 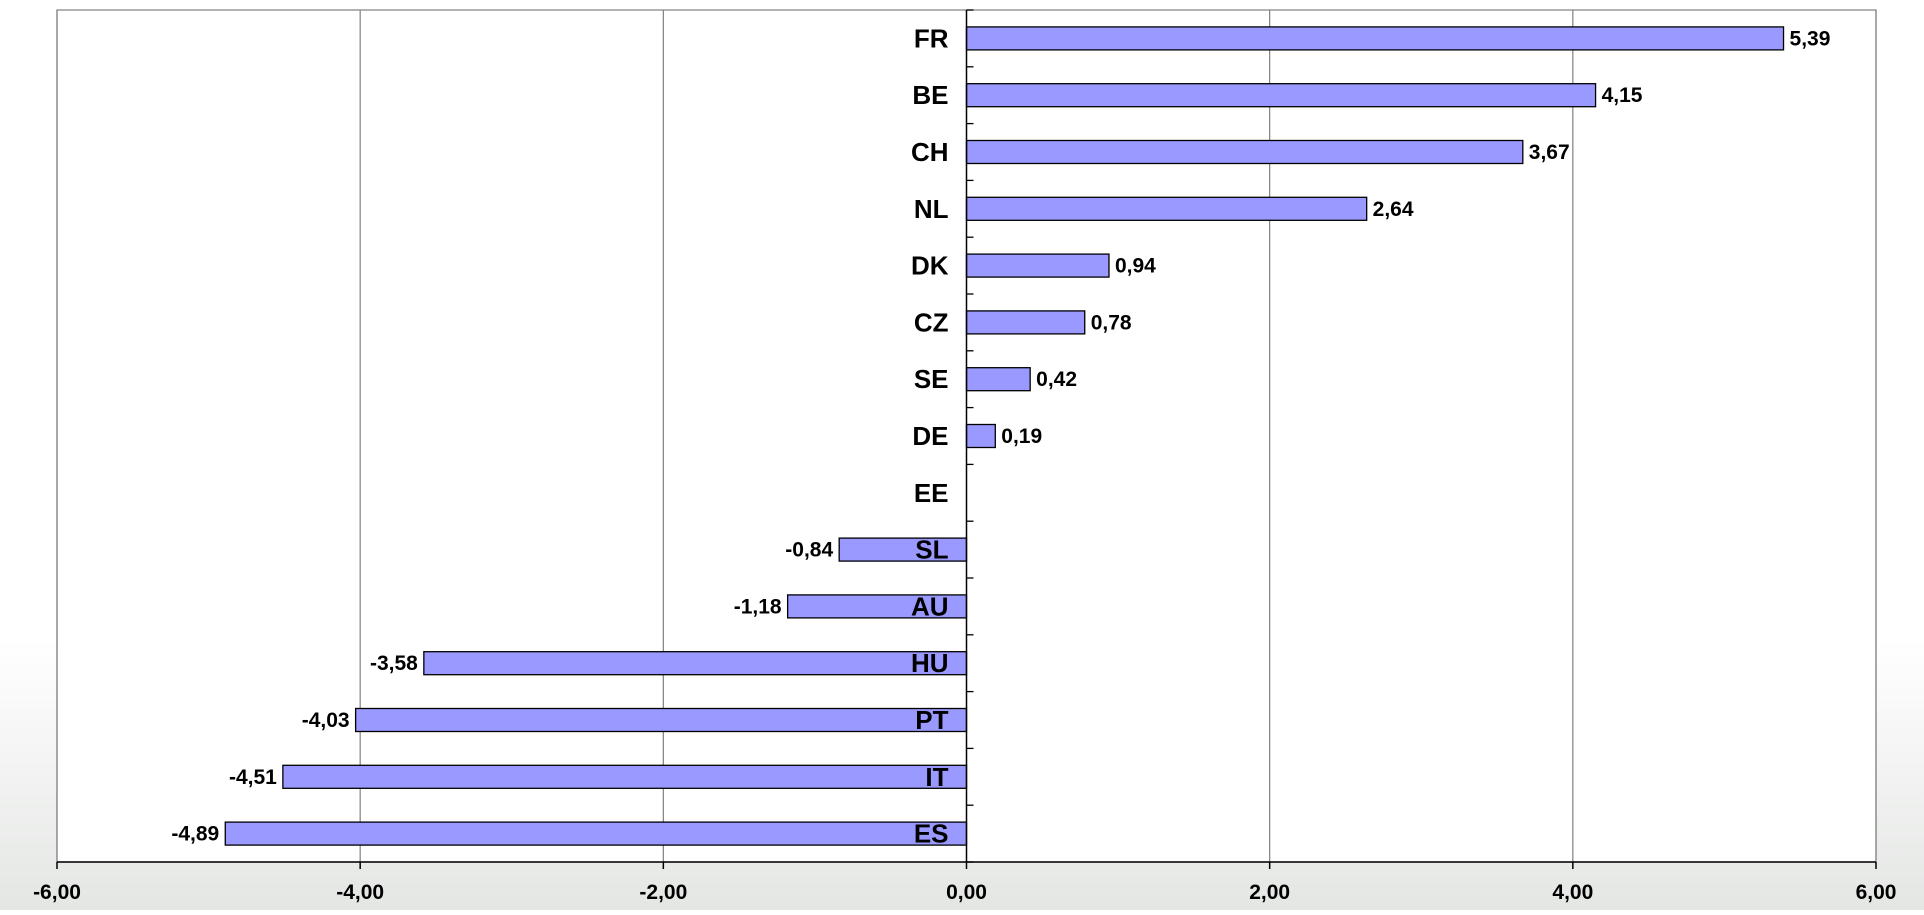 I want to click on bar-nl, so click(x=1166, y=208).